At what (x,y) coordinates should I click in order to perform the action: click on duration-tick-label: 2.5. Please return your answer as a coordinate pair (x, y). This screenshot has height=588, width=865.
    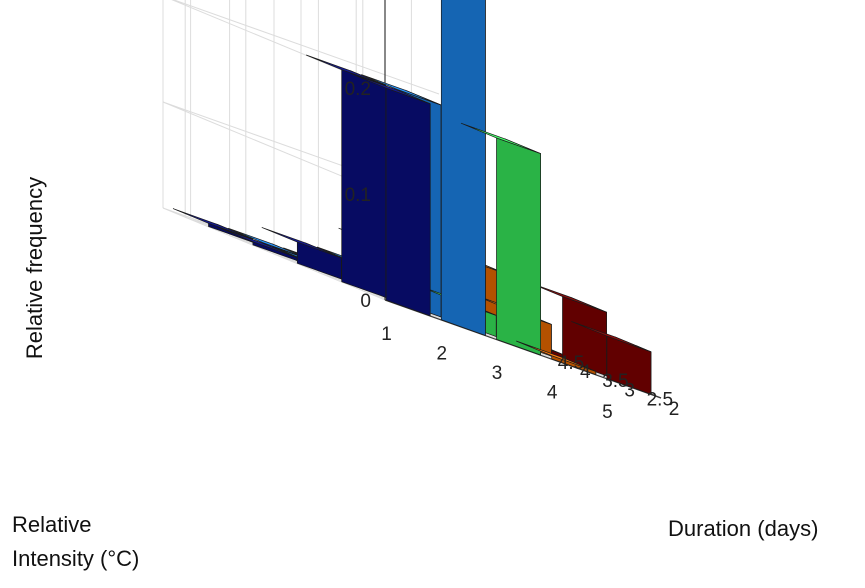
    Looking at the image, I should click on (660, 400).